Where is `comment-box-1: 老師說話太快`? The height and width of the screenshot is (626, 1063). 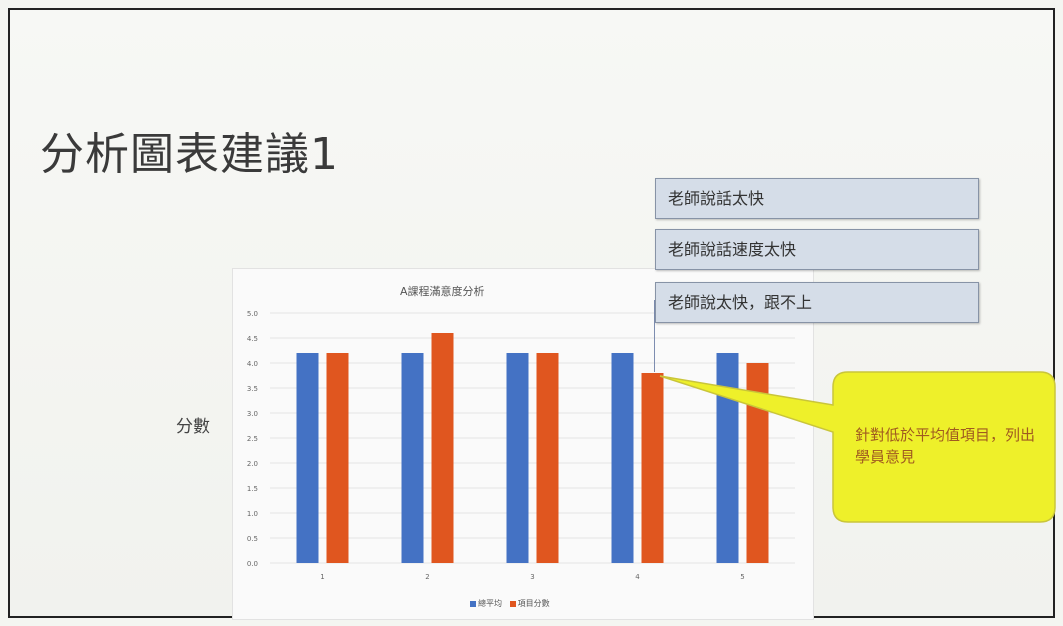
comment-box-1: 老師說話太快 is located at coordinates (817, 198).